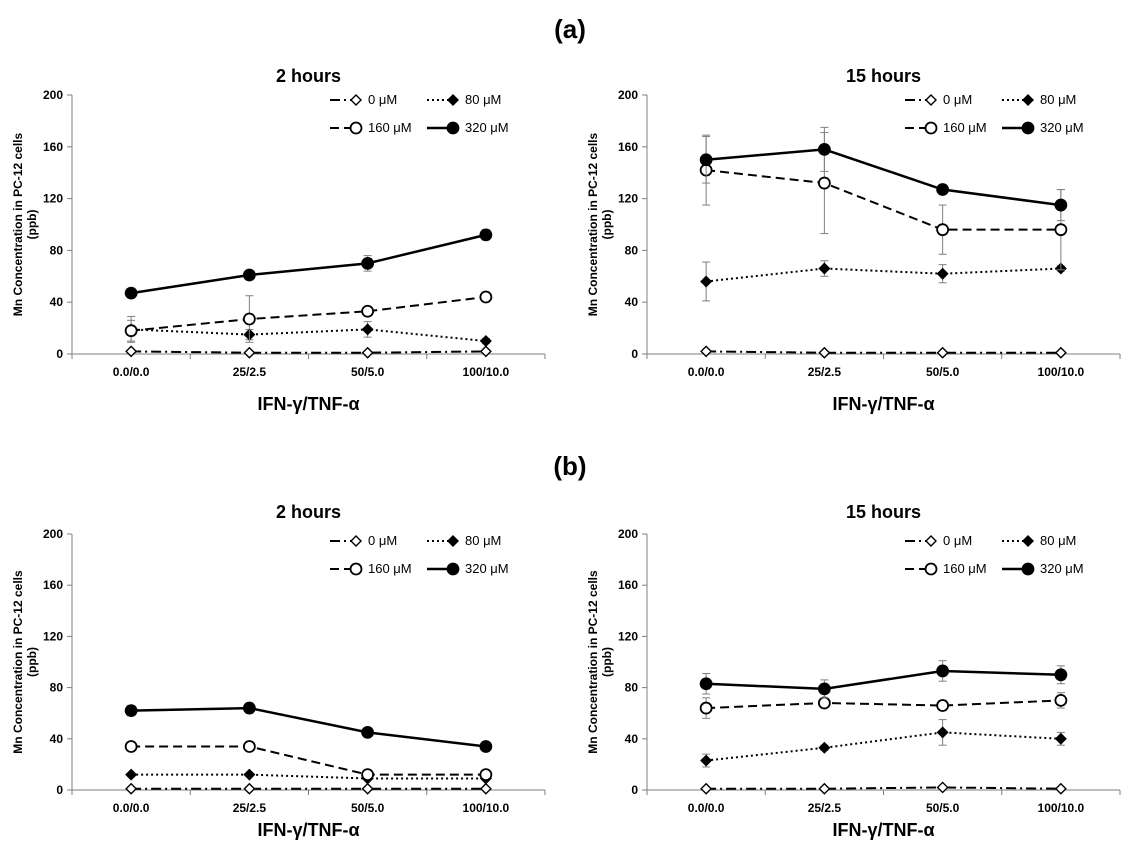 The height and width of the screenshot is (854, 1139). What do you see at coordinates (57, 739) in the screenshot?
I see `y-tick-label: 40` at bounding box center [57, 739].